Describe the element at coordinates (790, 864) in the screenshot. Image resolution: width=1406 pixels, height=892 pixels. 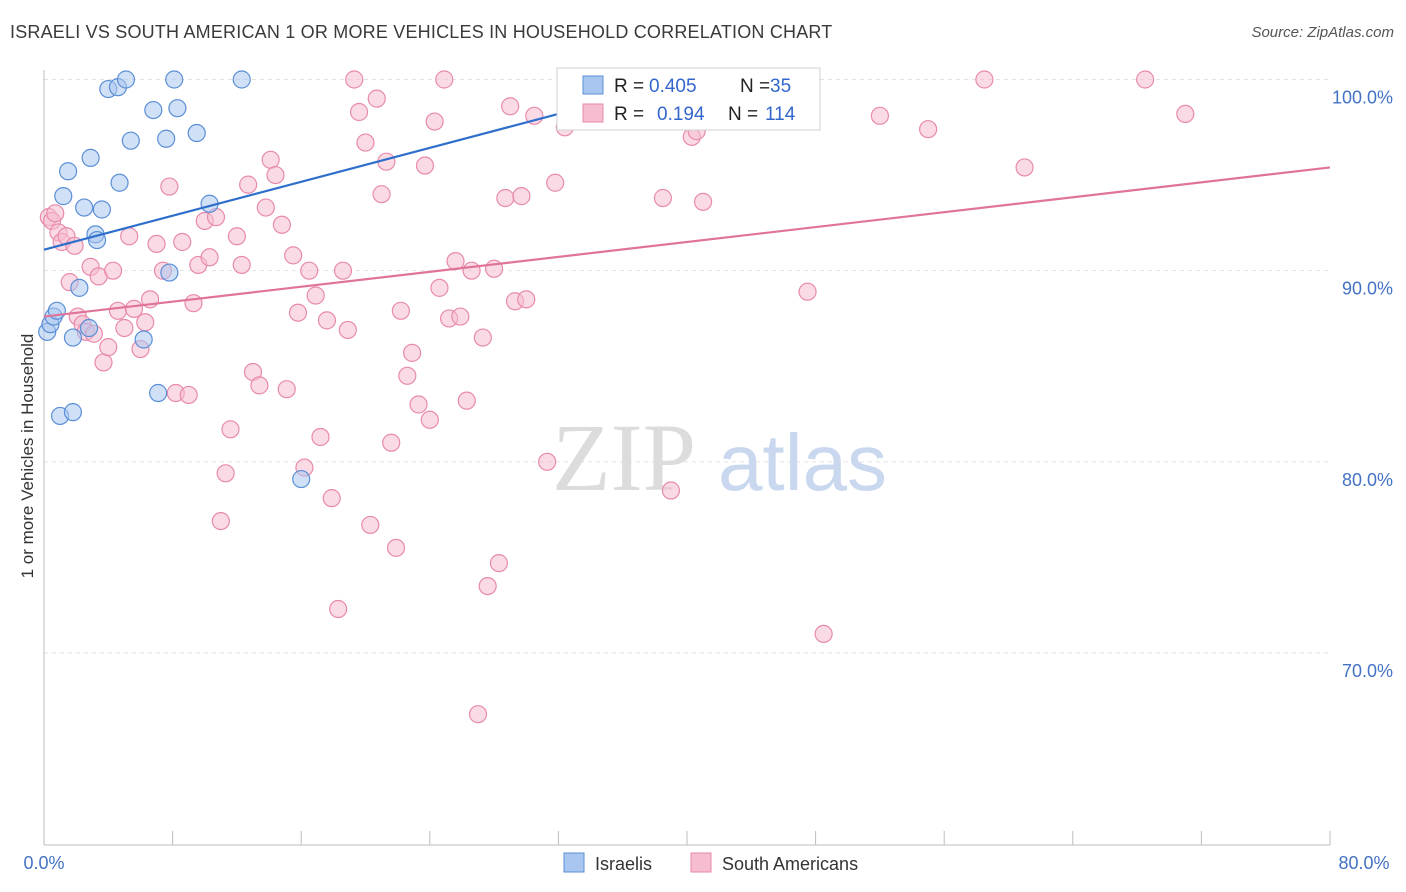
I see `legend-label-south-americans: South Americans` at that location.